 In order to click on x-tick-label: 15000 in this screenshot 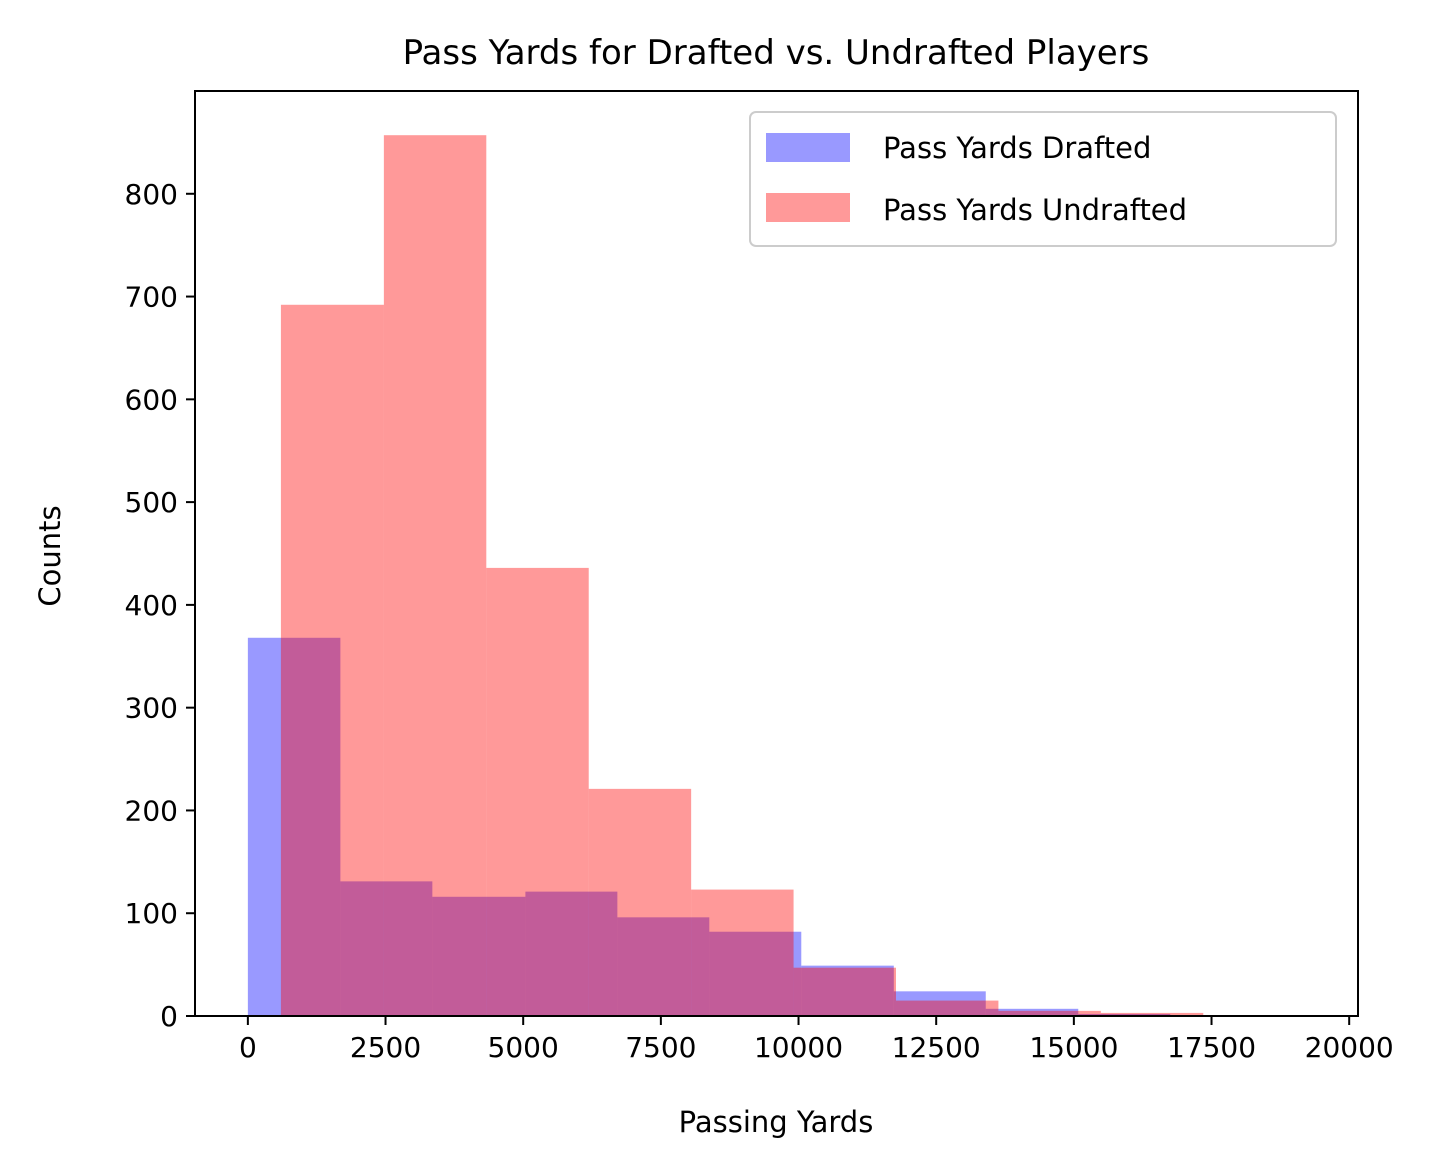, I will do `click(1073, 1047)`.